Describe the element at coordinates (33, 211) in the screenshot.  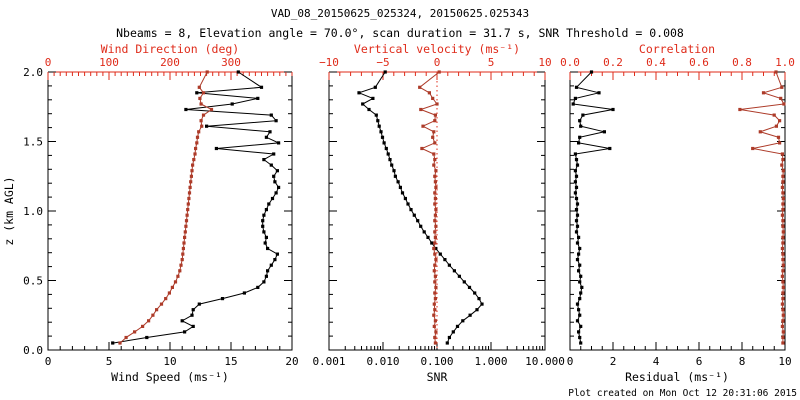
I see `y-tick-labels: 0.0 0.5 1.0 1.5 2.0` at that location.